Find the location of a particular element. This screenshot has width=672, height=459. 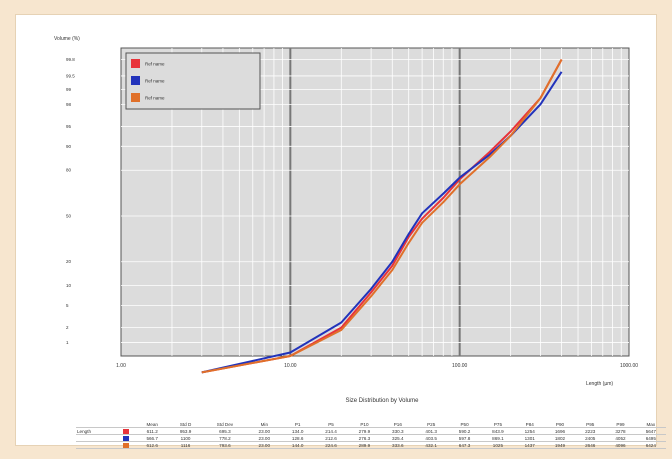

stats-header-cell: P50 is located at coordinates (464, 424).